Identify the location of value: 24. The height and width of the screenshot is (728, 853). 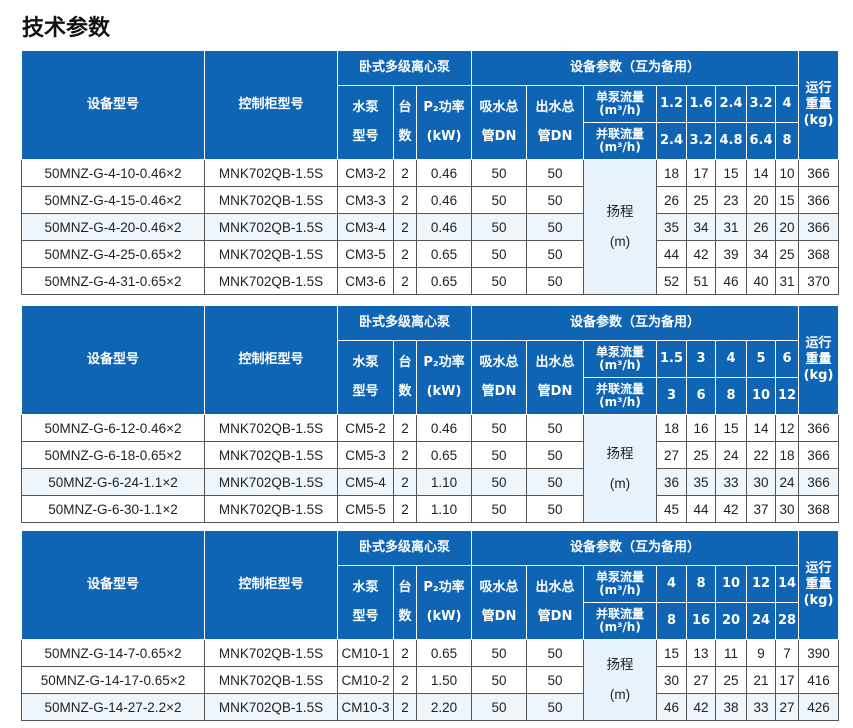
(761, 620).